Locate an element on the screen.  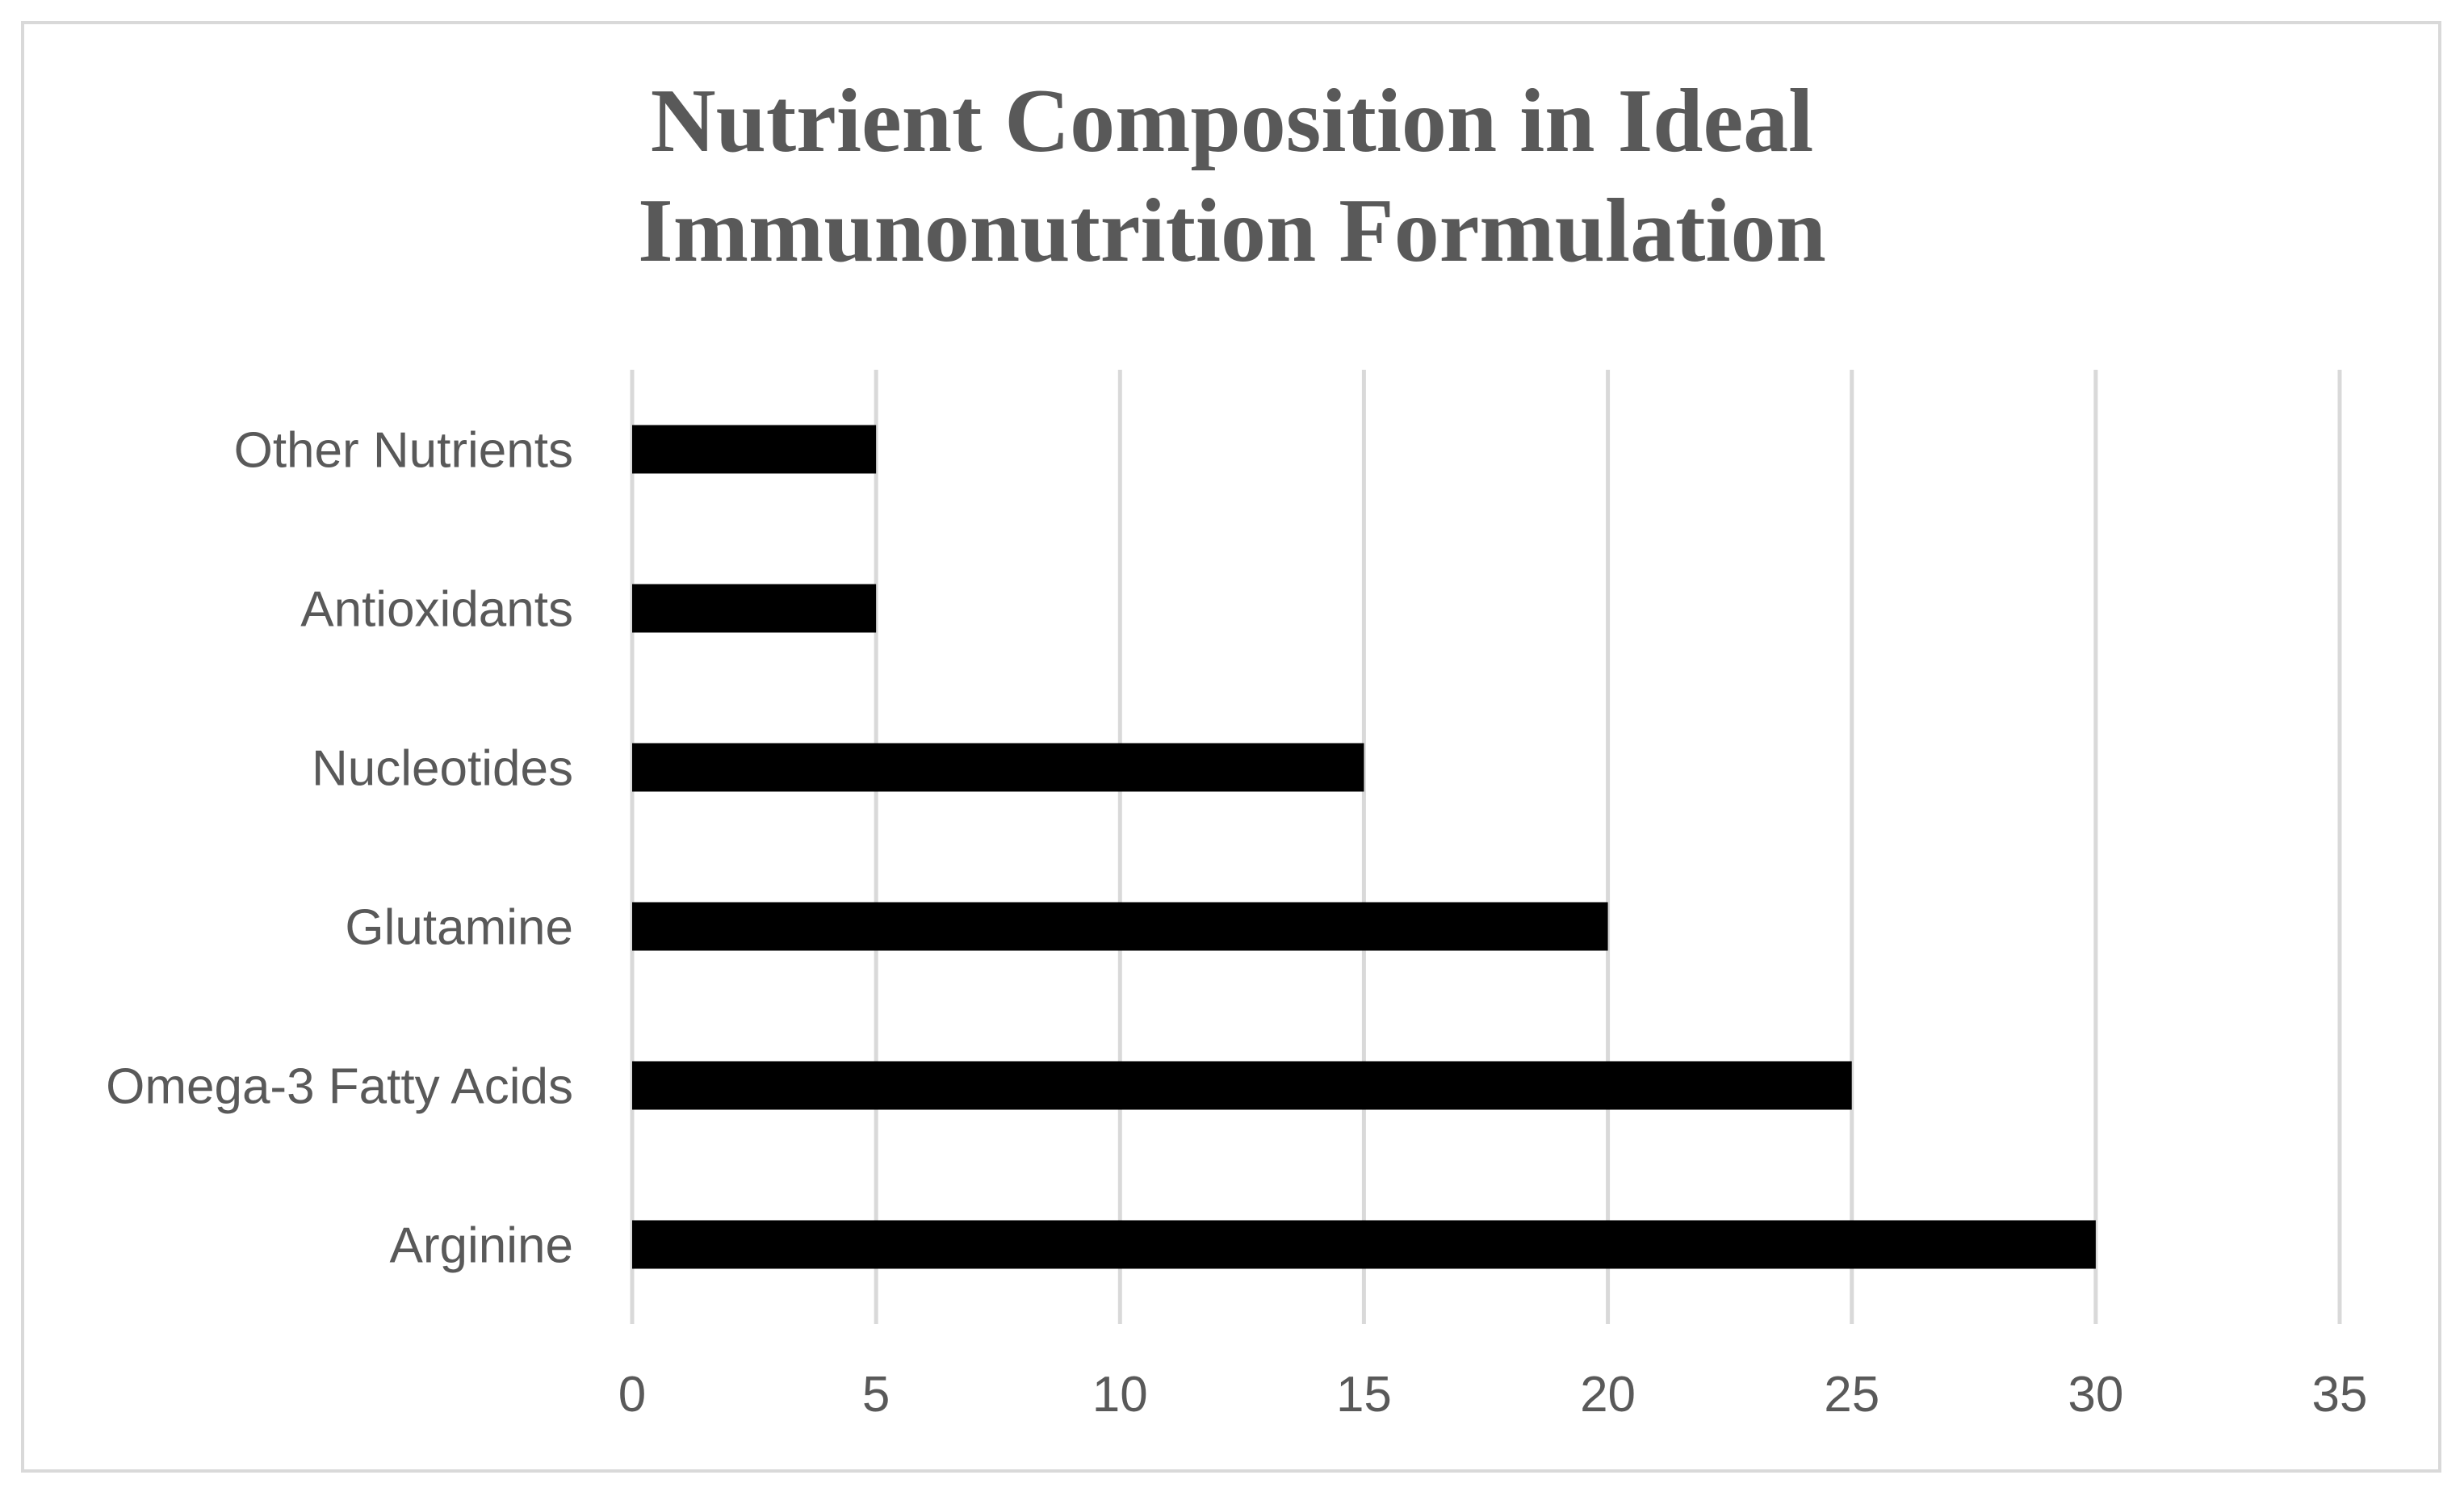
bar-other-nutrients is located at coordinates (754, 449).